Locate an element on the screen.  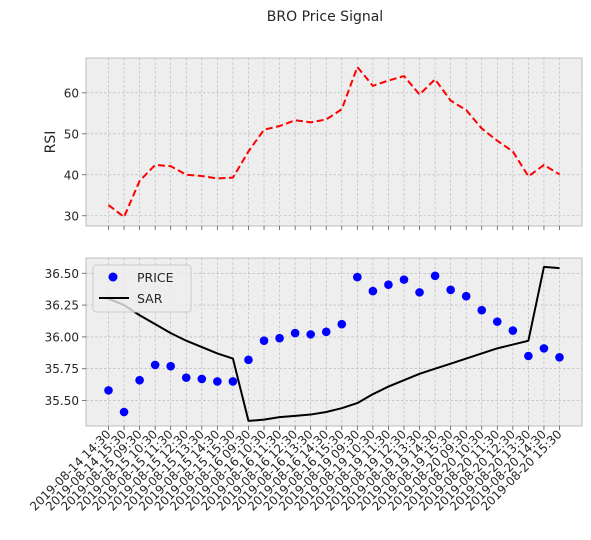
rsi-y-axis-label: RSI is located at coordinates (51, 142).